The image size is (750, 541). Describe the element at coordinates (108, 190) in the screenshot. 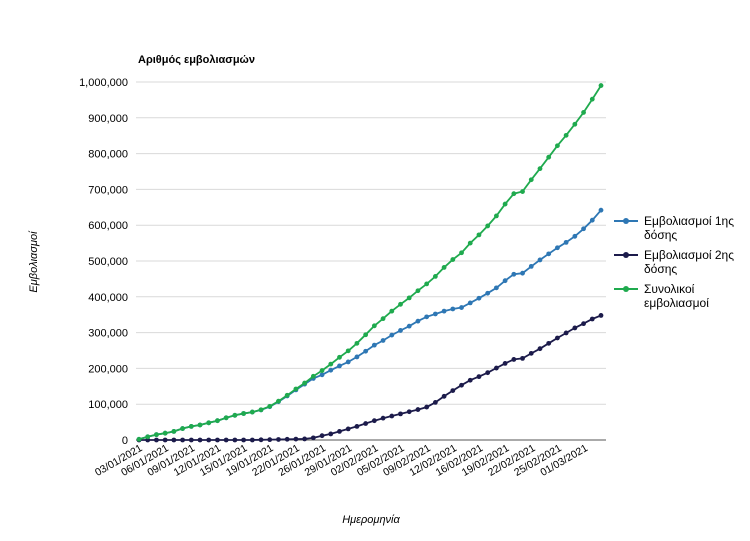

I see `y-tick-label: 700,000` at that location.